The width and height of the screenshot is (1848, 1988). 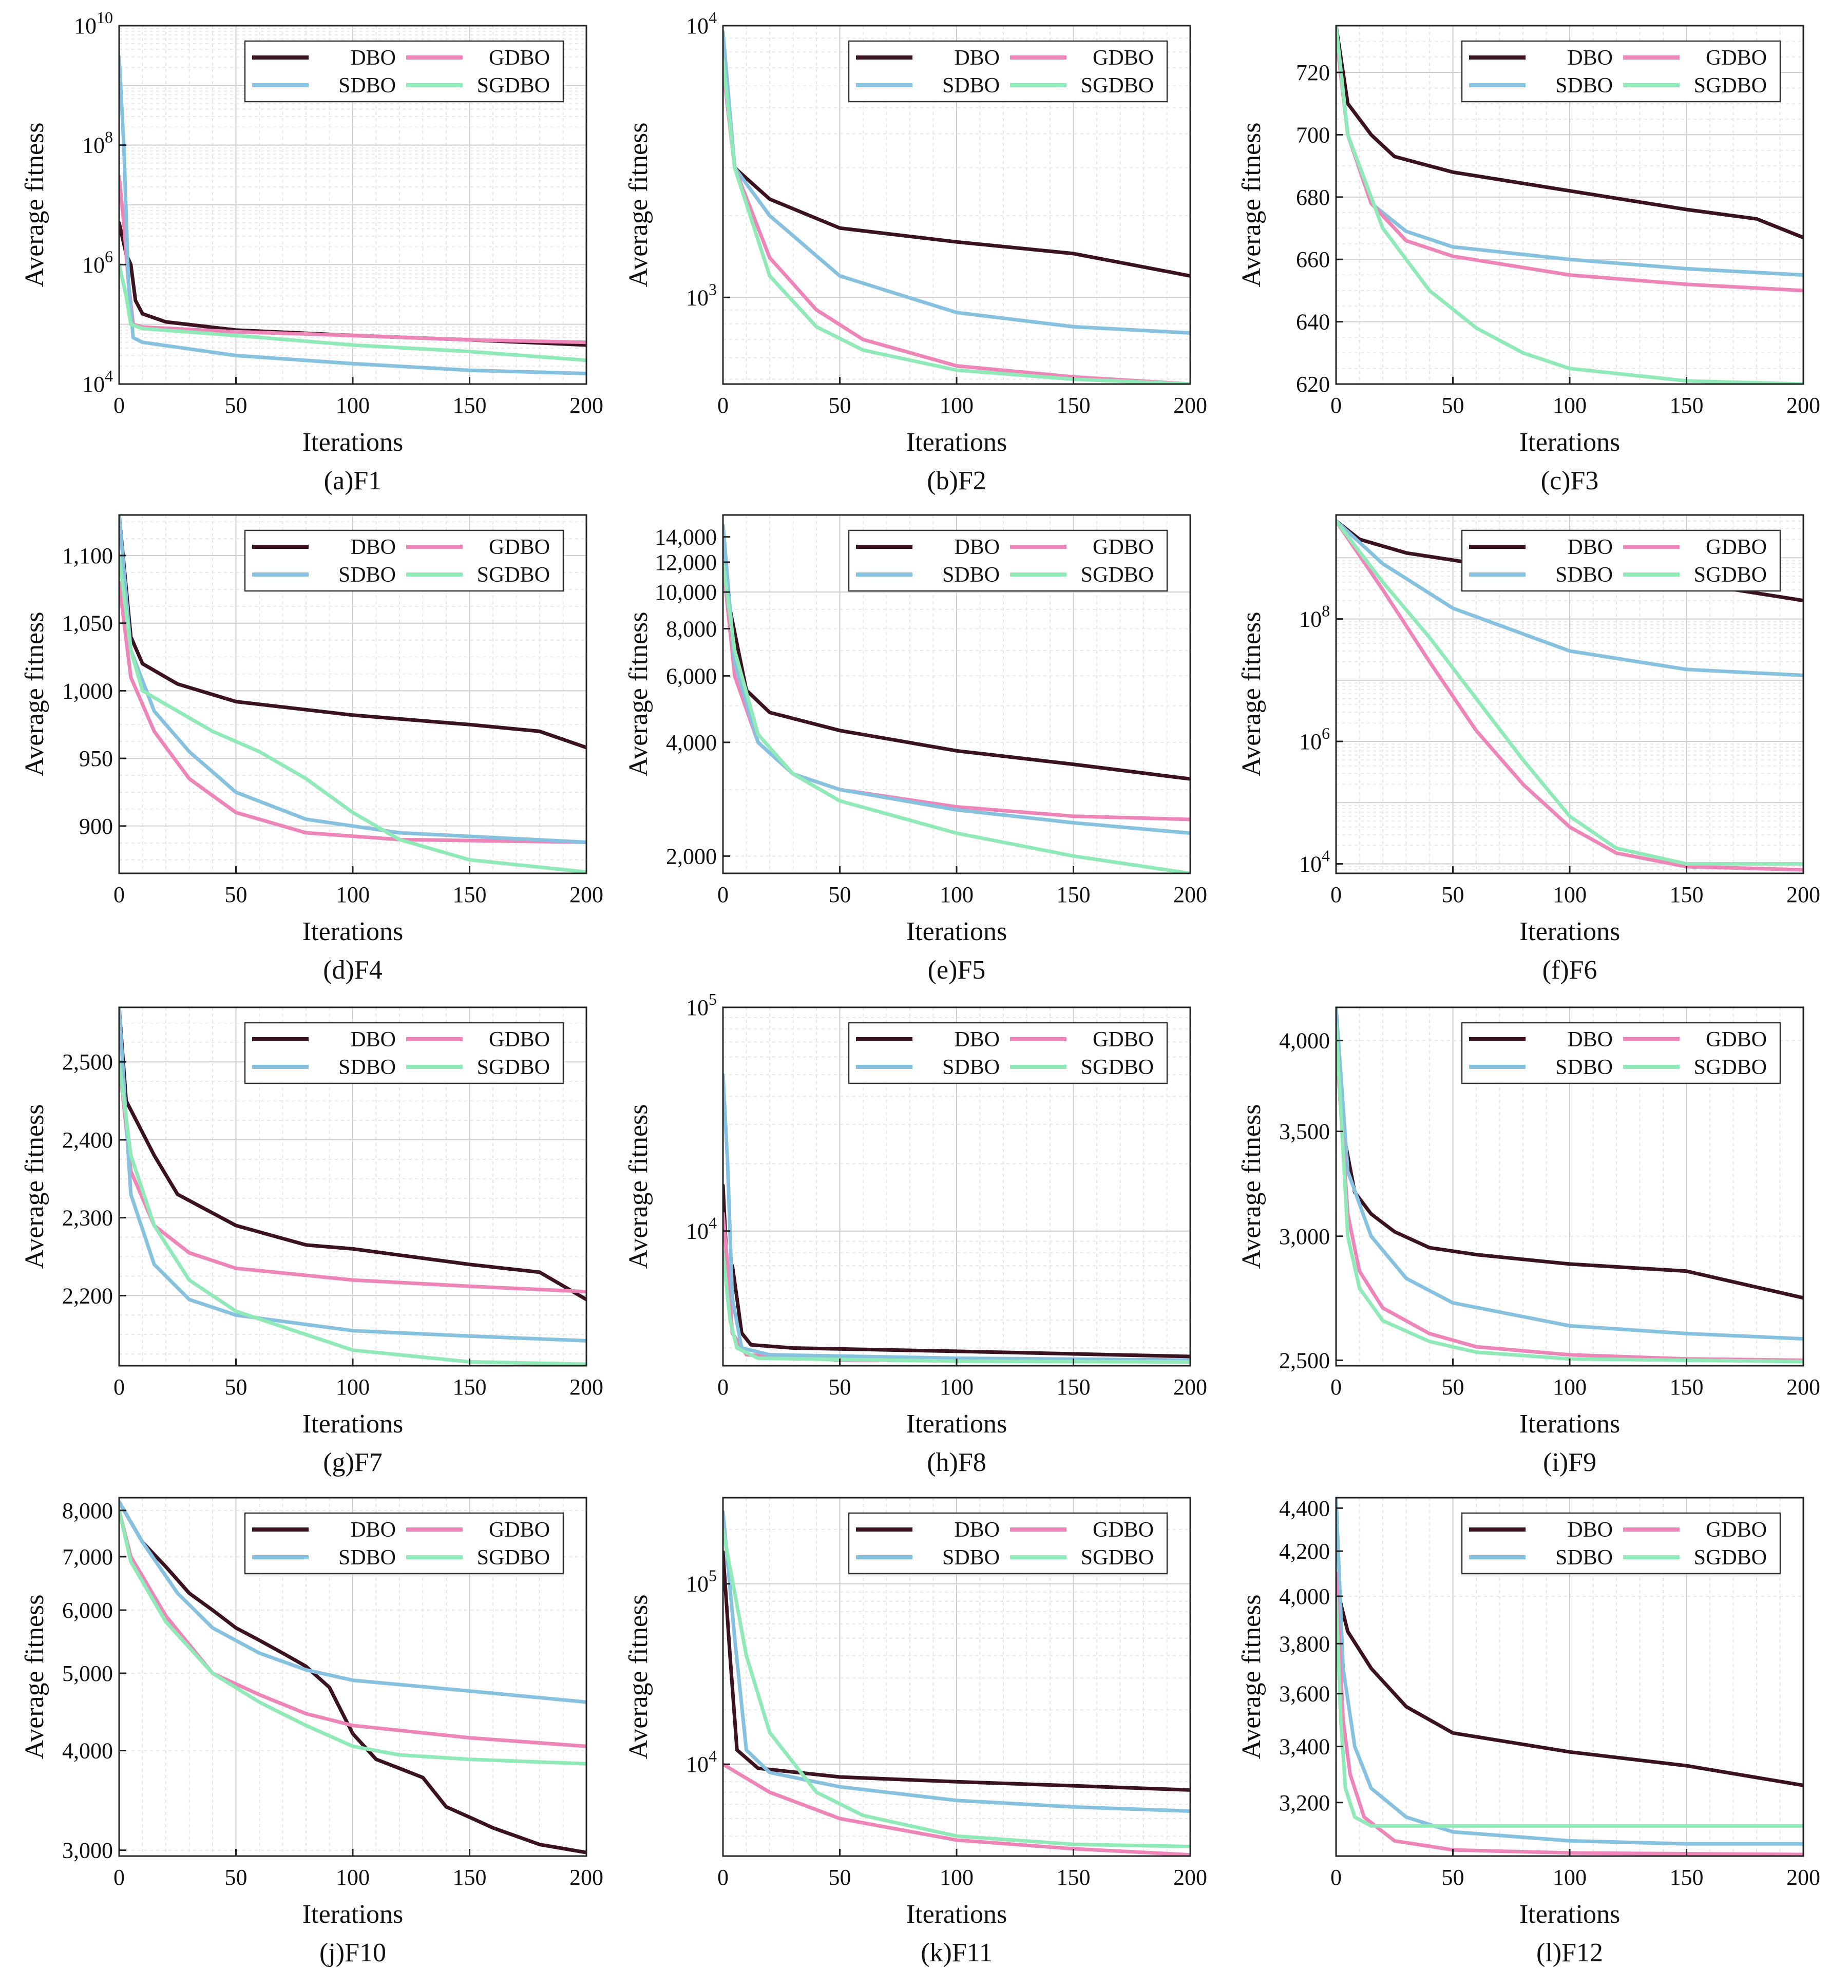 I want to click on y-tick-label: 2,300, so click(x=87, y=1219).